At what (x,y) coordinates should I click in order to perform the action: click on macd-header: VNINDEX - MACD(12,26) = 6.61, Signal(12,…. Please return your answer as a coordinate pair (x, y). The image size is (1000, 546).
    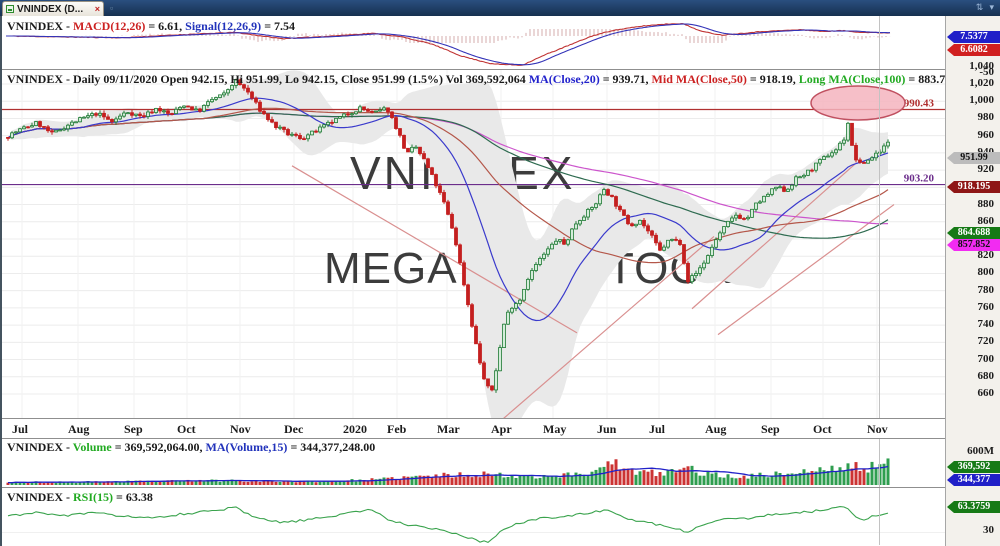
    Looking at the image, I should click on (151, 26).